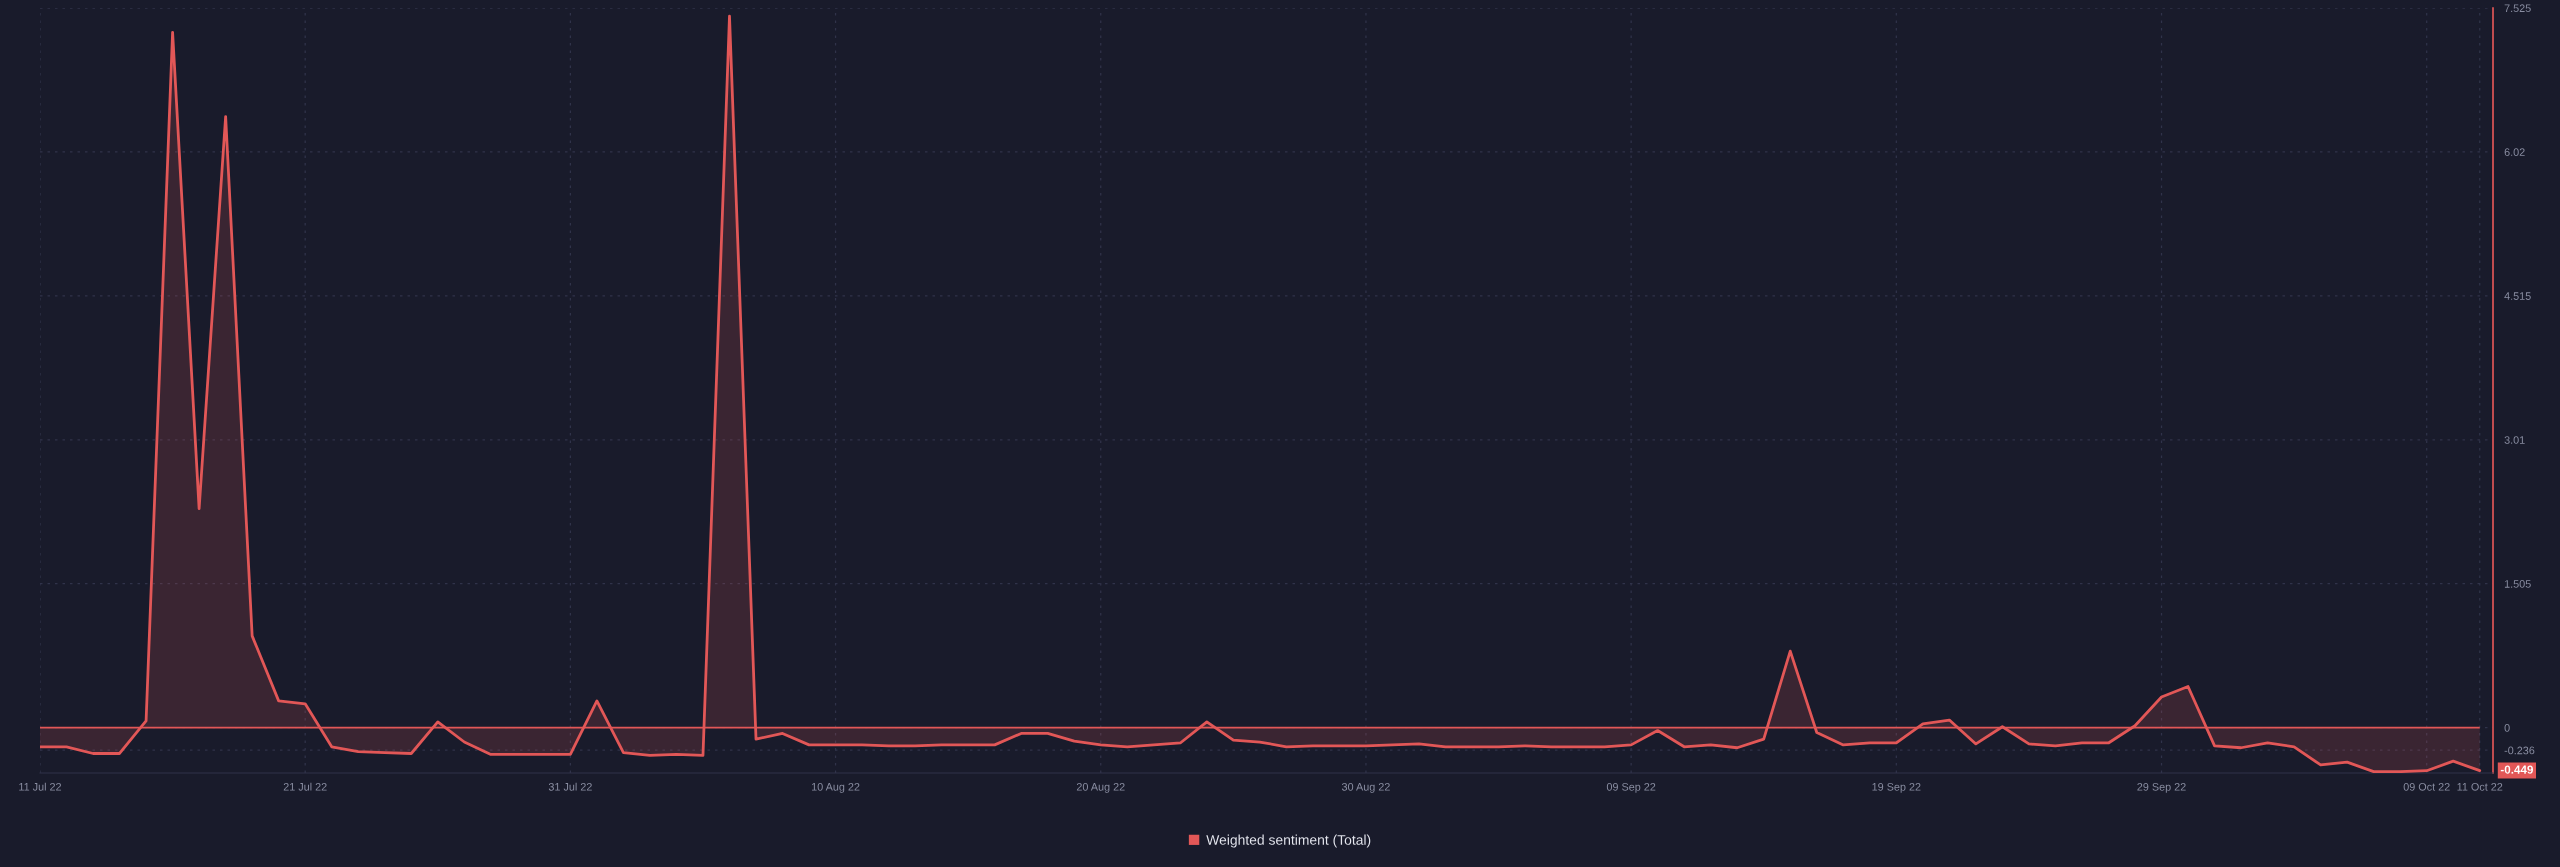 The width and height of the screenshot is (2560, 867). I want to click on data-label: -0.449, so click(2517, 769).